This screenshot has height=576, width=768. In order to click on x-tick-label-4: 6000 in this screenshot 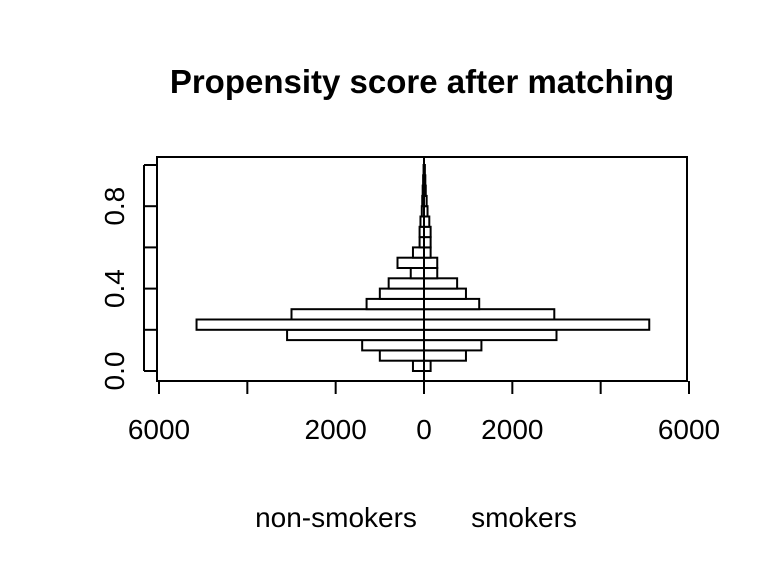, I will do `click(689, 429)`.